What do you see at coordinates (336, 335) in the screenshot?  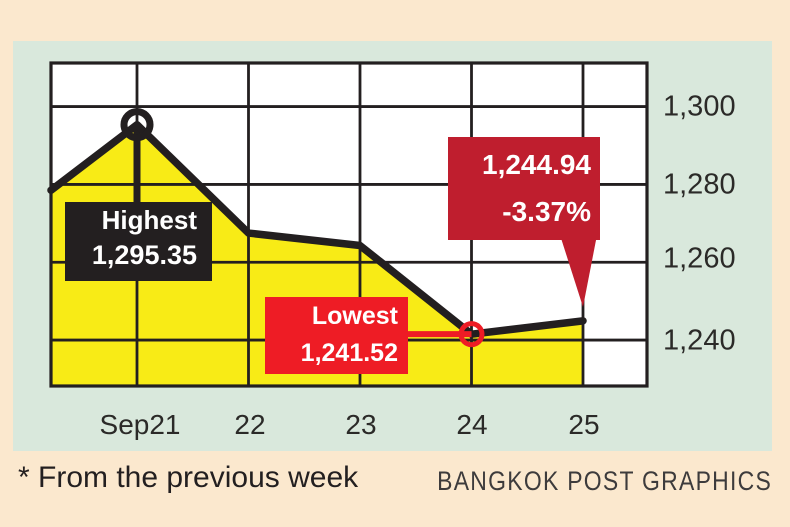 I see `lowest-callout: Lowest 1,241.52` at bounding box center [336, 335].